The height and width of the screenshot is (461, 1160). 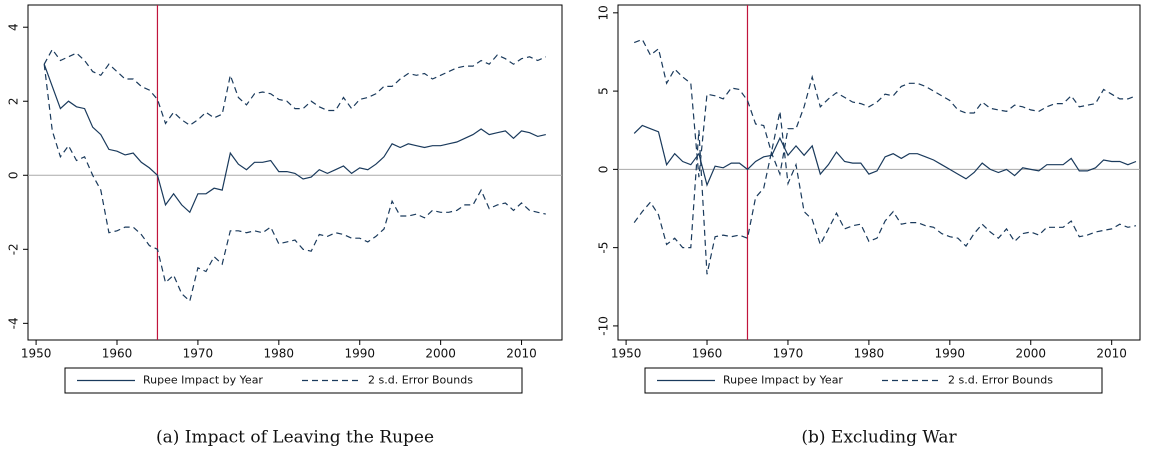 What do you see at coordinates (604, 248) in the screenshot?
I see `y-tick-label: -5` at bounding box center [604, 248].